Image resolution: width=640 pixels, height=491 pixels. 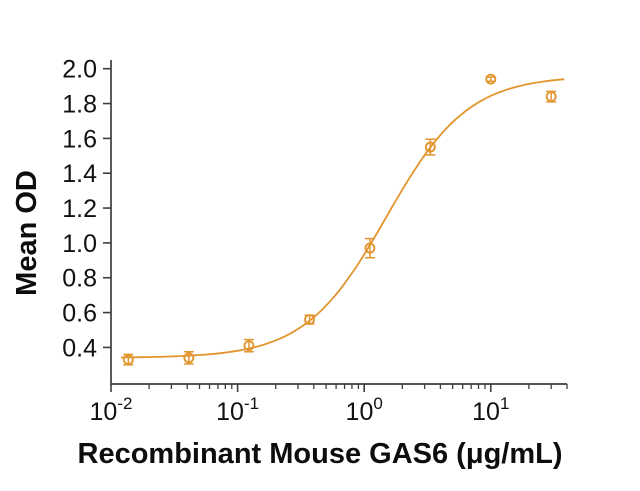 I want to click on y-tick-label: 1.4, so click(x=79, y=174).